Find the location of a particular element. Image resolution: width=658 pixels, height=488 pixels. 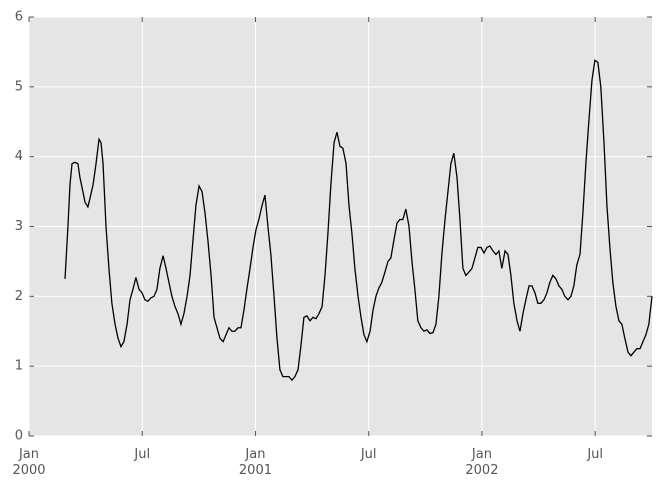

y-tick-label: 5 is located at coordinates (19, 86).